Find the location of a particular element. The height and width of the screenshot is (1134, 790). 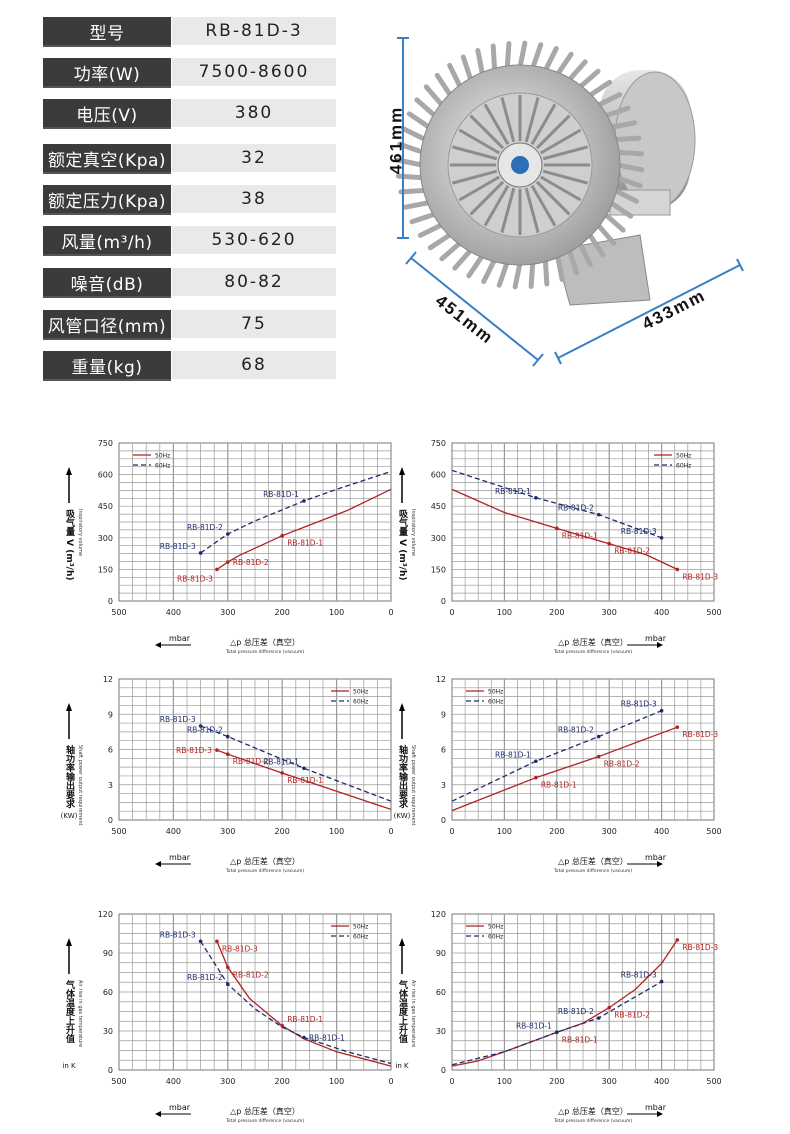

spec-label: 电压(V) is located at coordinates (107, 113).